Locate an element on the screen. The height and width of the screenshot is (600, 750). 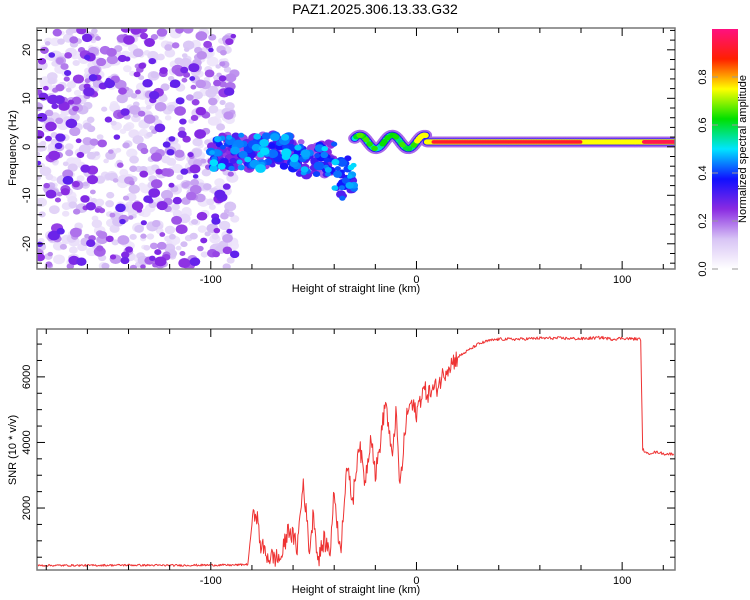
spectrogram-y-label: Frequency (Hz) is located at coordinates (13, 148).